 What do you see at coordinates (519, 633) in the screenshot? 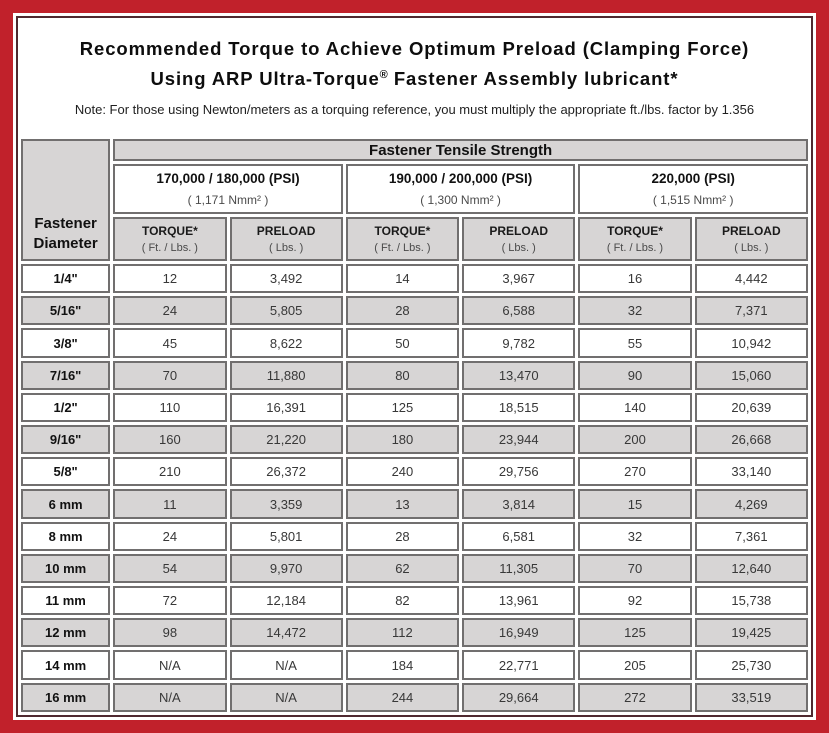
I see `value-cell: 16,949` at bounding box center [519, 633].